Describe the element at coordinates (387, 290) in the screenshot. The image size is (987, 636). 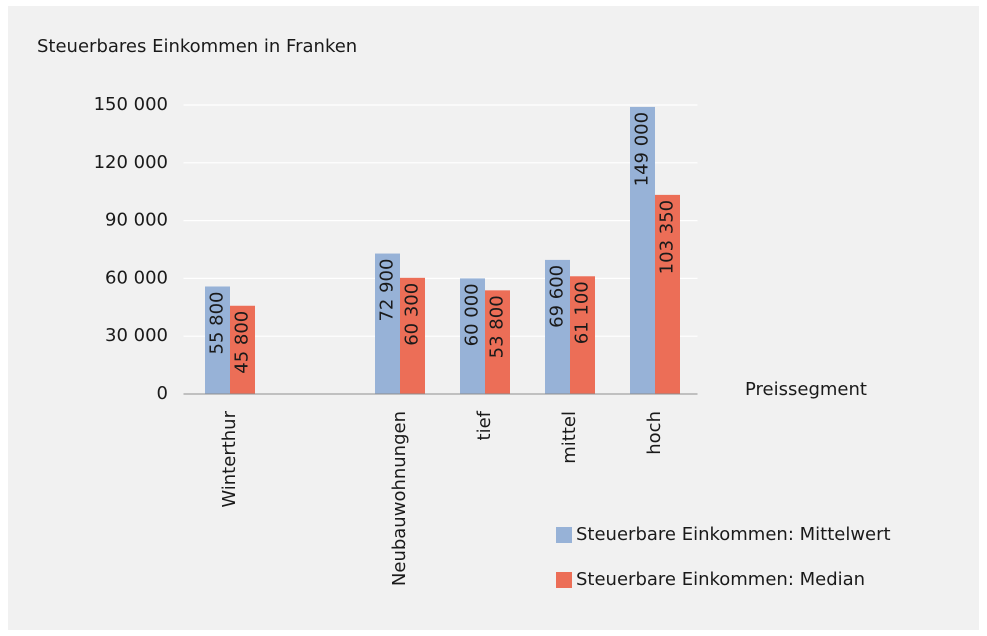
I see `value-label: 72 900` at that location.